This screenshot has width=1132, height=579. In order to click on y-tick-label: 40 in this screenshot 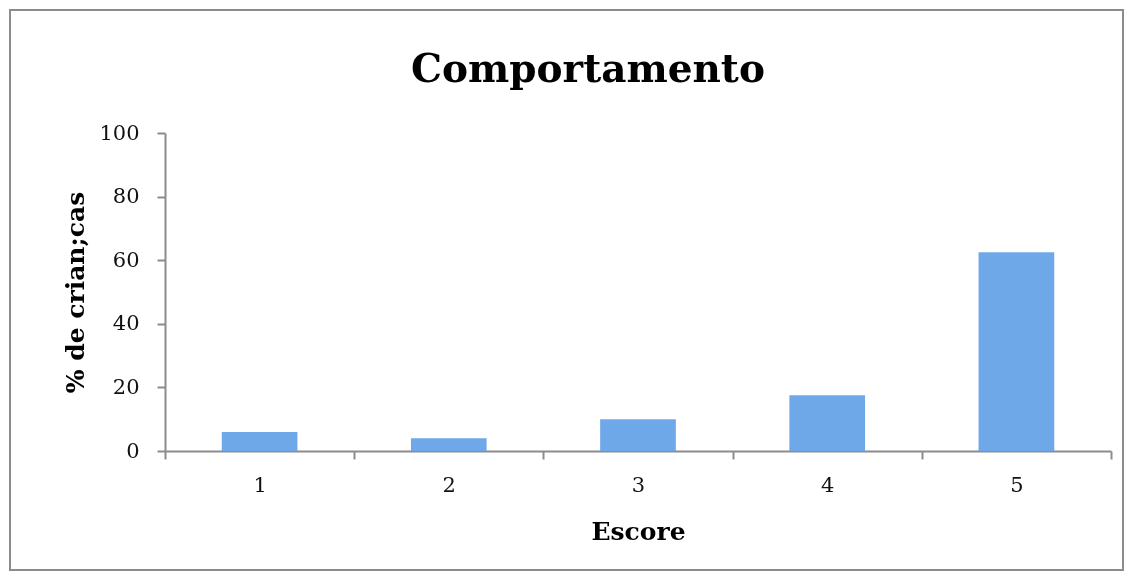, I will do `click(126, 323)`.